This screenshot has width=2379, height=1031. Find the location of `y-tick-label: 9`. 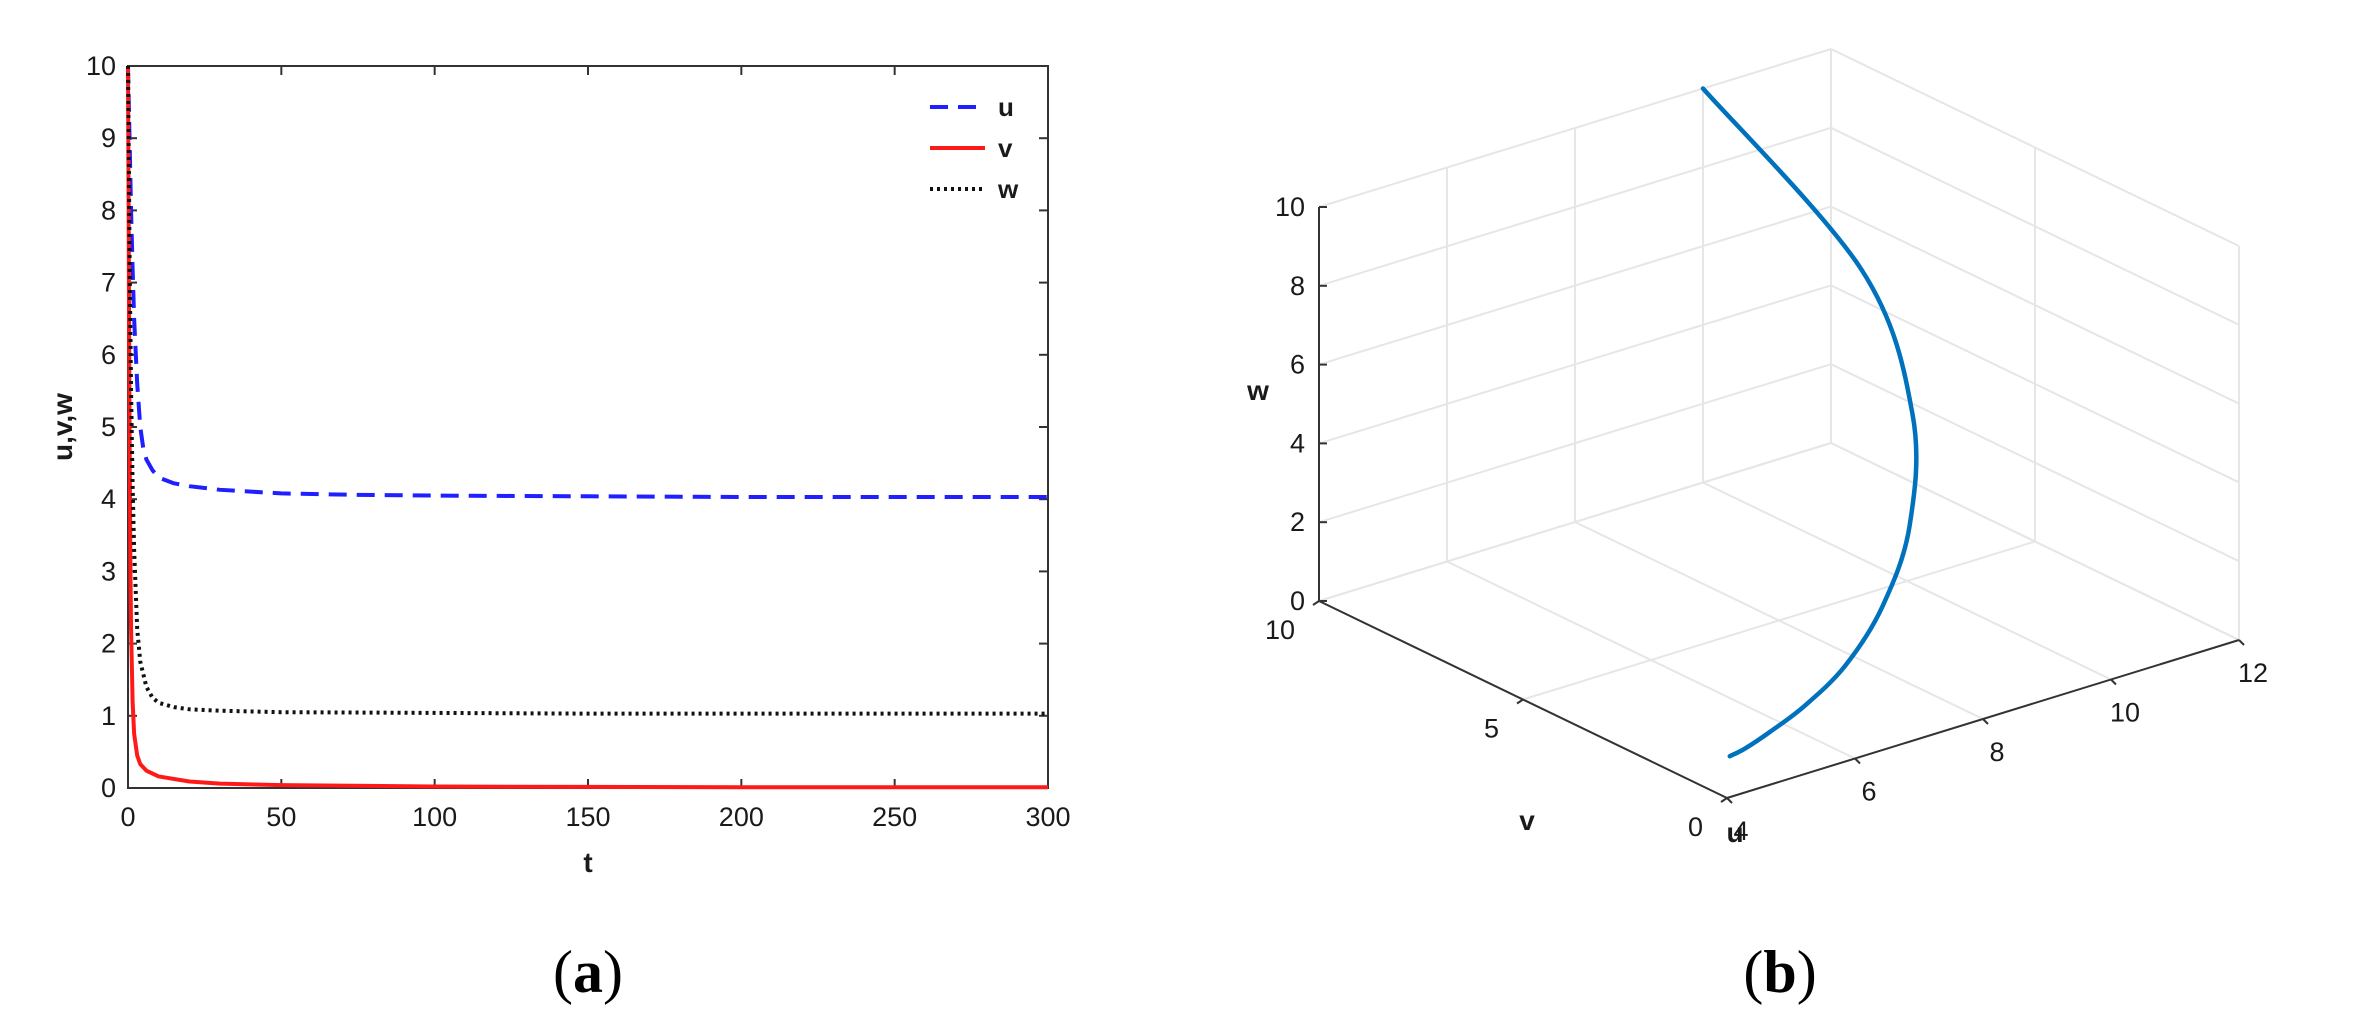

y-tick-label: 9 is located at coordinates (108, 138).